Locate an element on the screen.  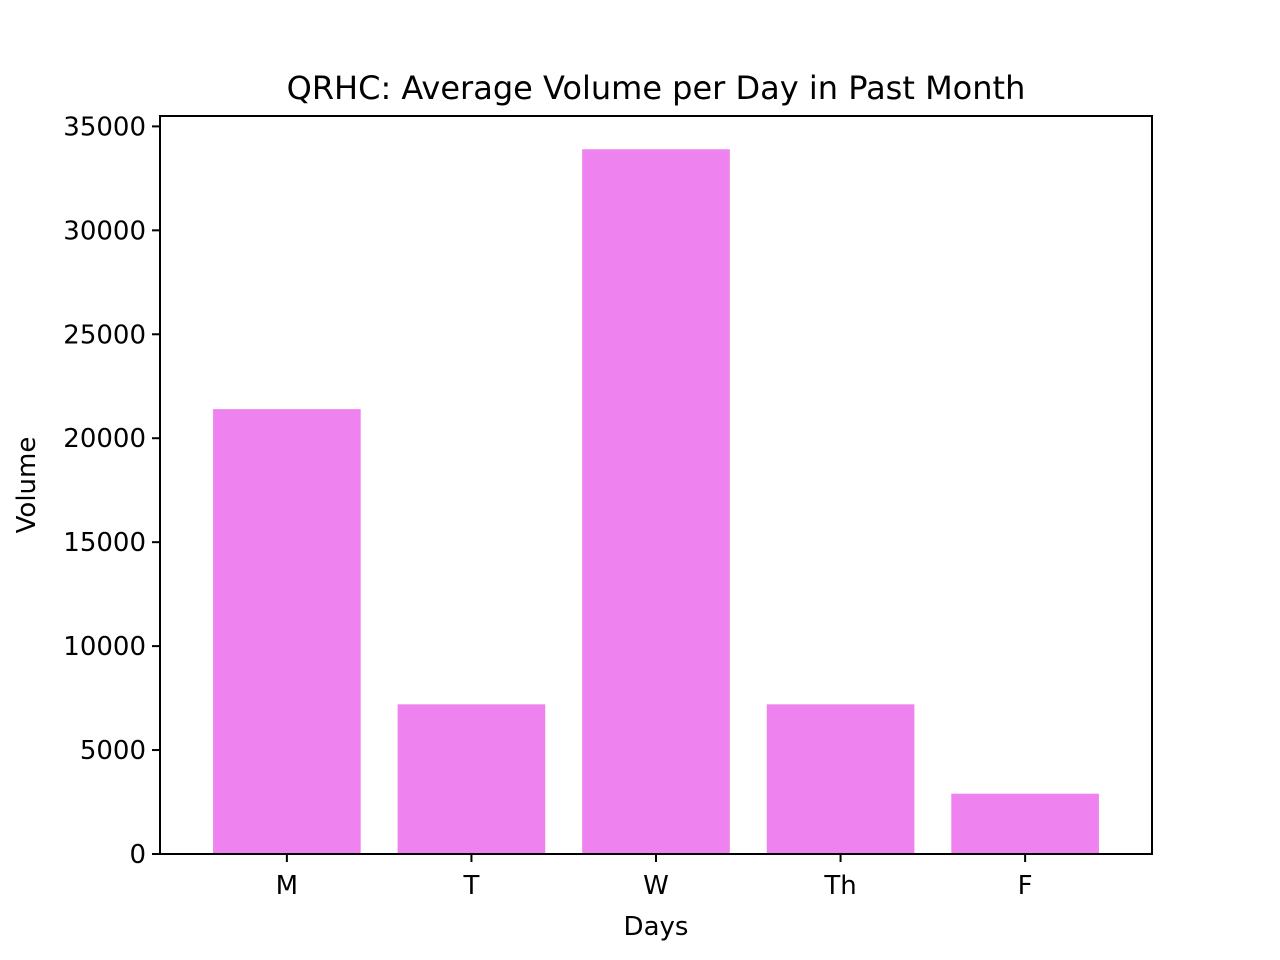
bar-w is located at coordinates (656, 502).